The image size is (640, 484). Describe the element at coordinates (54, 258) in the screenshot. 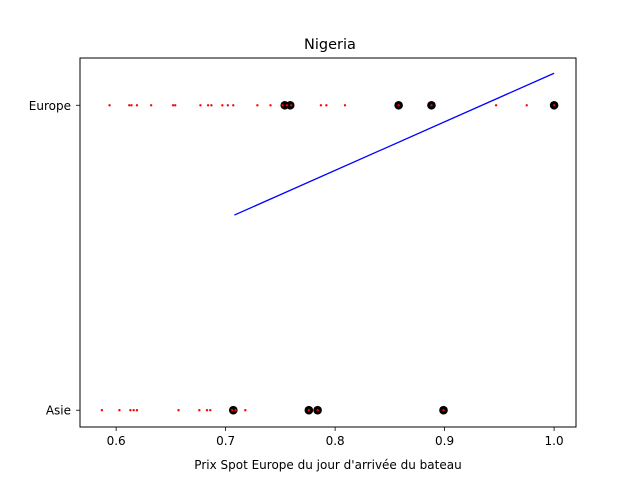

I see `y-axis-ticks: Asie Europe` at that location.